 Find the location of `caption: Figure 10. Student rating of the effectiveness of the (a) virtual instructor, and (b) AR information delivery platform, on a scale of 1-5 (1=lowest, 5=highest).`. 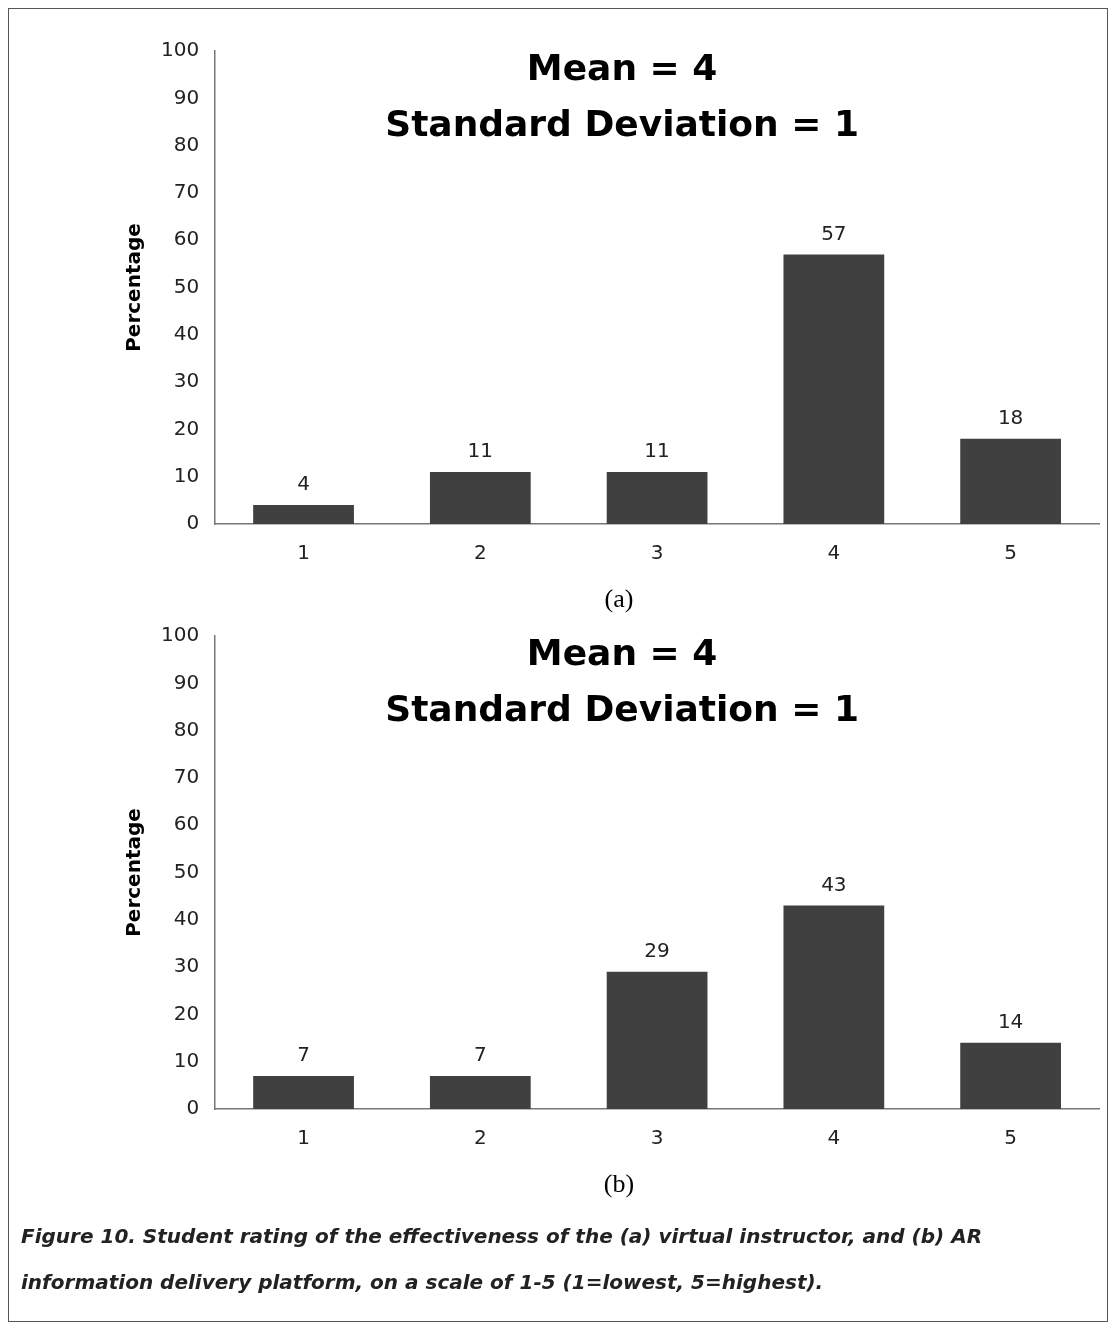

caption: Figure 10. Student rating of the effectiveness of the (a) virtual instructor, and (b) AR information delivery platform, on a scale of 1-5 (1=lowest, 5=highest). is located at coordinates (502, 1259).